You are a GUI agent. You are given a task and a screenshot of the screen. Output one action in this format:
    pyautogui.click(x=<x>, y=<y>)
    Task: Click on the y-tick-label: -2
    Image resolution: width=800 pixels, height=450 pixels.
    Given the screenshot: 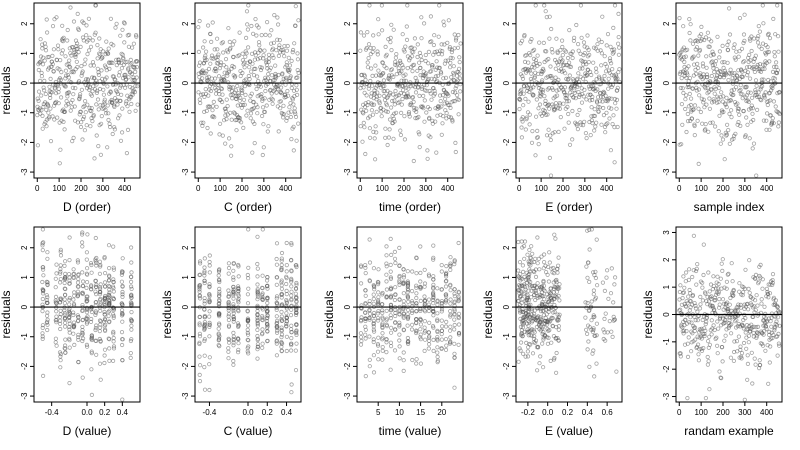 What is the action you would take?
    pyautogui.click(x=347, y=366)
    